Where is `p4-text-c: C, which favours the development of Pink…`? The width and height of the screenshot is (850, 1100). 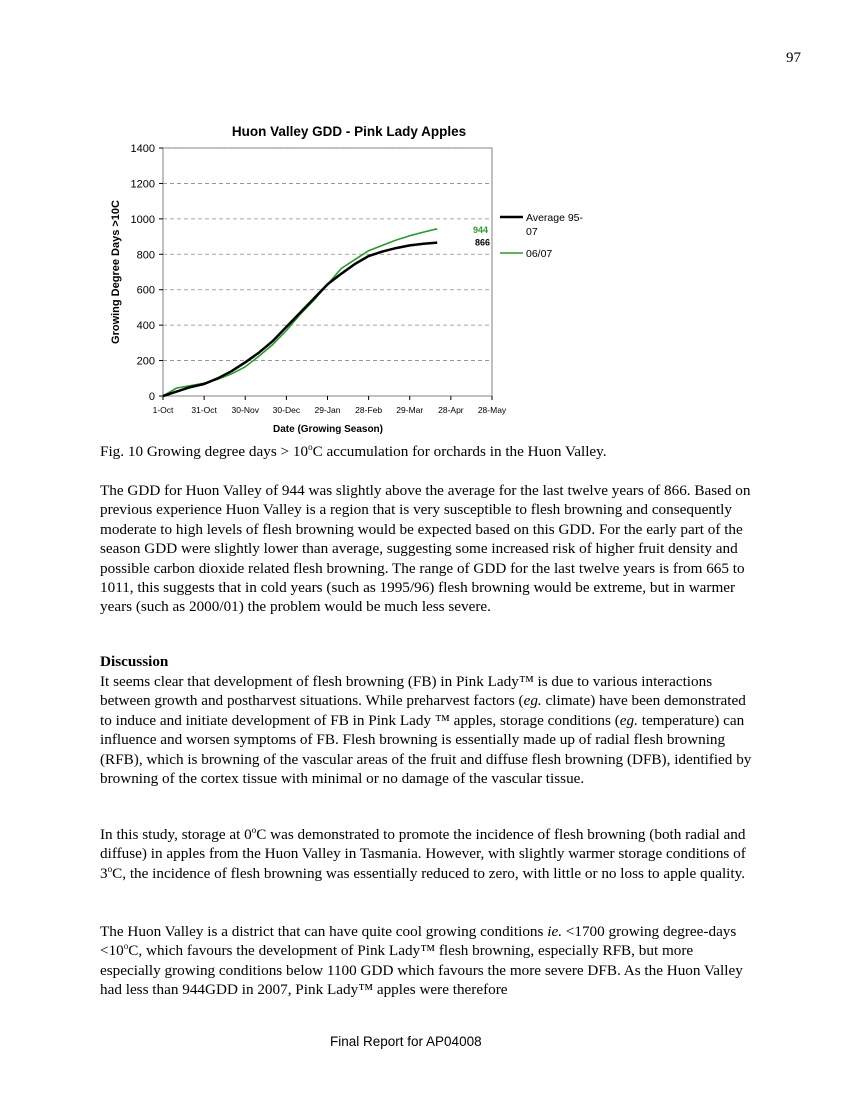 p4-text-c: C, which favours the development of Pink… is located at coordinates (421, 970).